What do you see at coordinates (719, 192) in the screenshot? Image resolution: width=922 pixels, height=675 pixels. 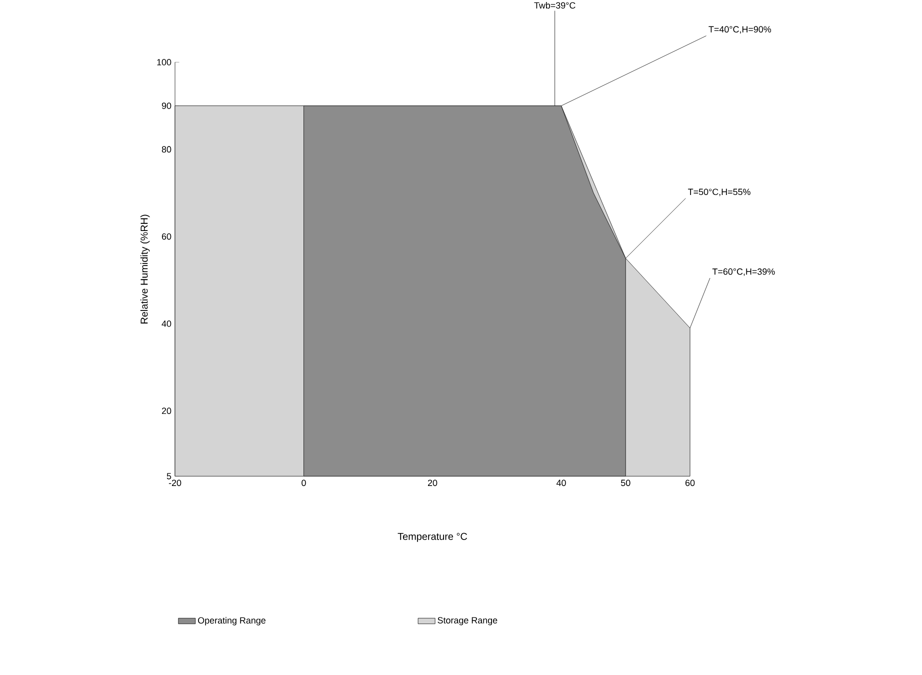 I see `annotation: T=50°C,H=55%` at bounding box center [719, 192].